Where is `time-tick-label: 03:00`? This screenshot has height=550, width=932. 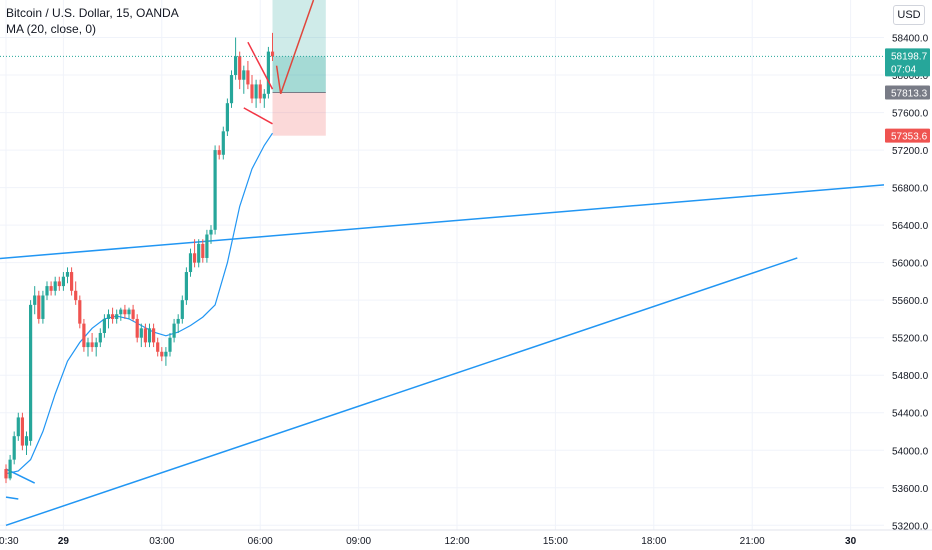
time-tick-label: 03:00 is located at coordinates (161, 541).